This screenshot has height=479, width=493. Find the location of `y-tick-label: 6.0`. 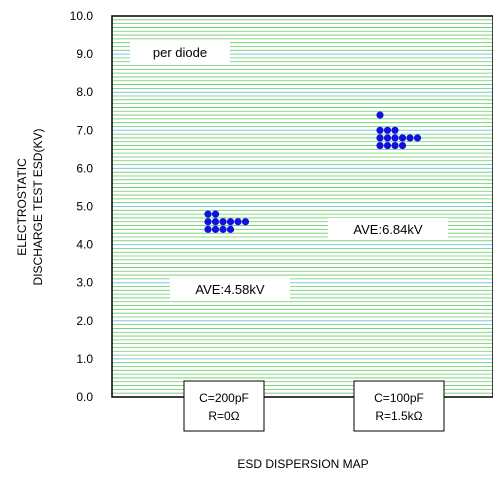

y-tick-label: 6.0 is located at coordinates (84, 168).